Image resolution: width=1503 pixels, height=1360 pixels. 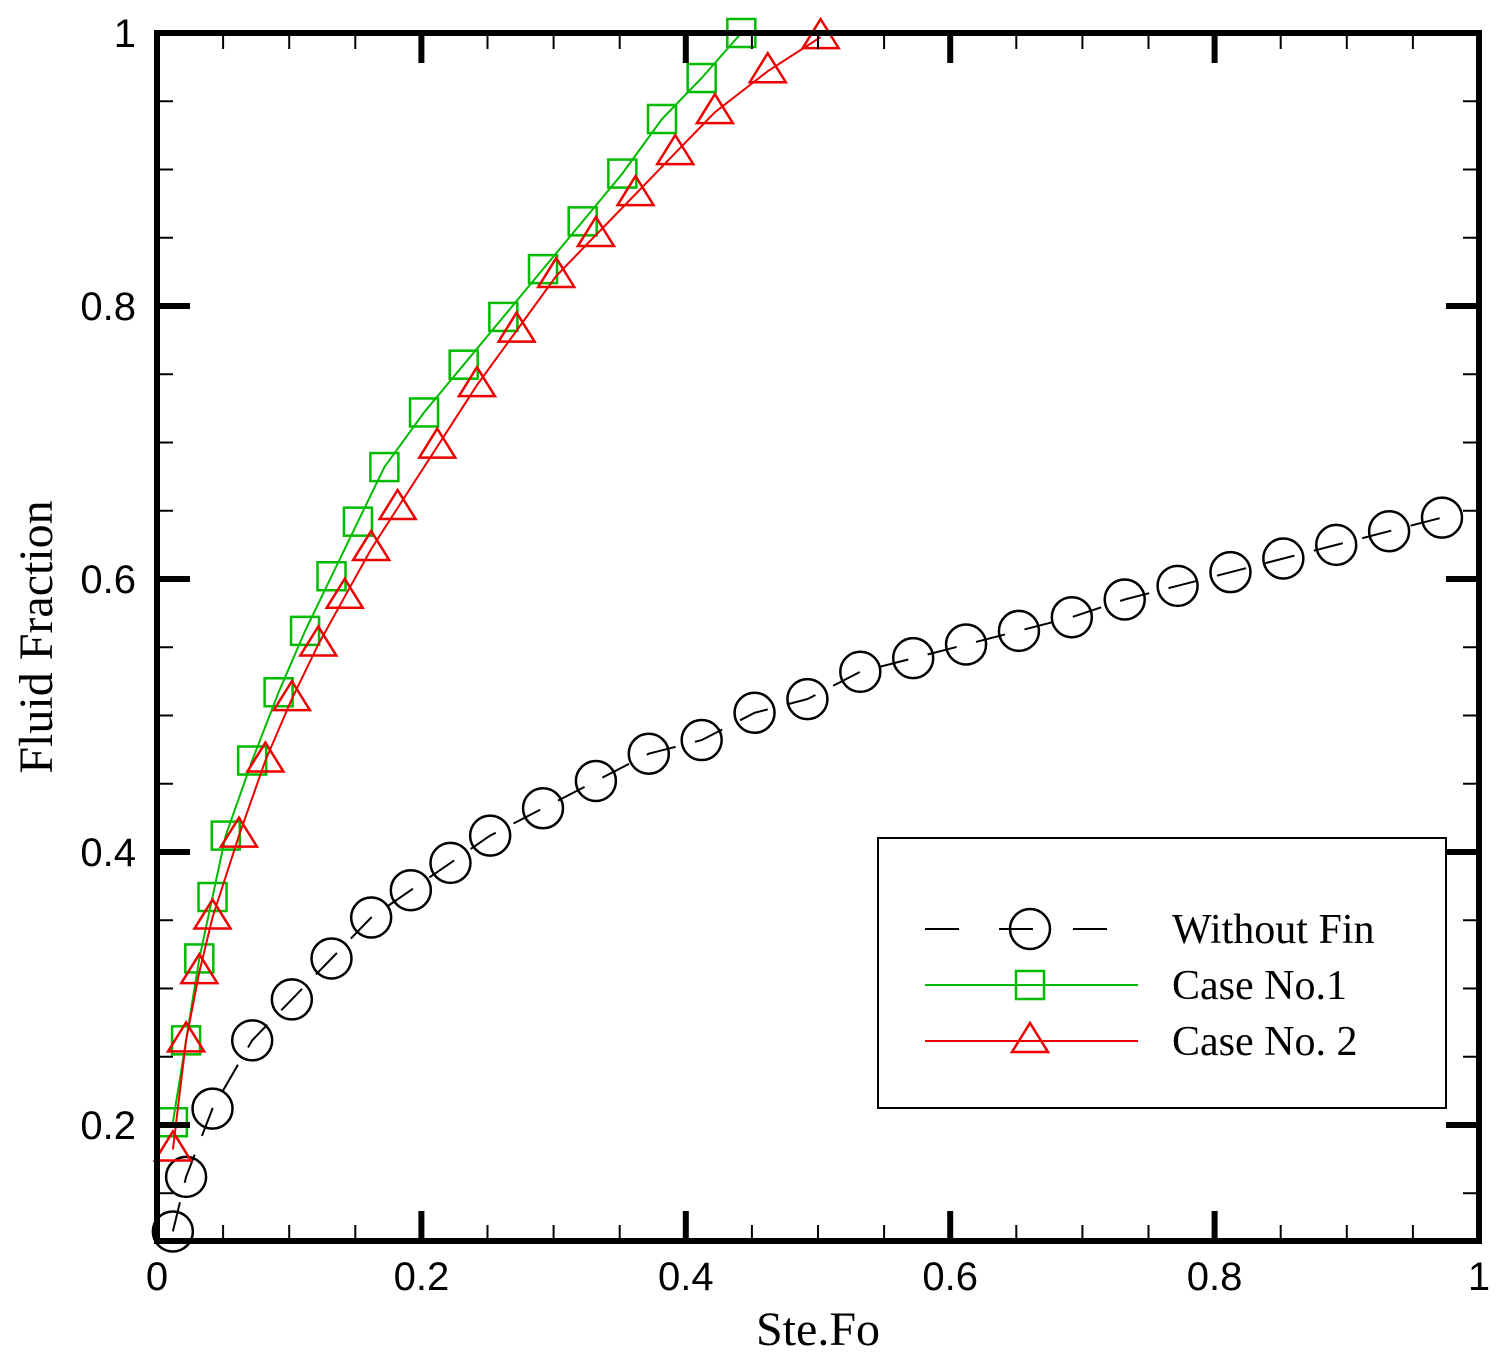 I want to click on y-tick-label: 0.4, so click(x=108, y=853).